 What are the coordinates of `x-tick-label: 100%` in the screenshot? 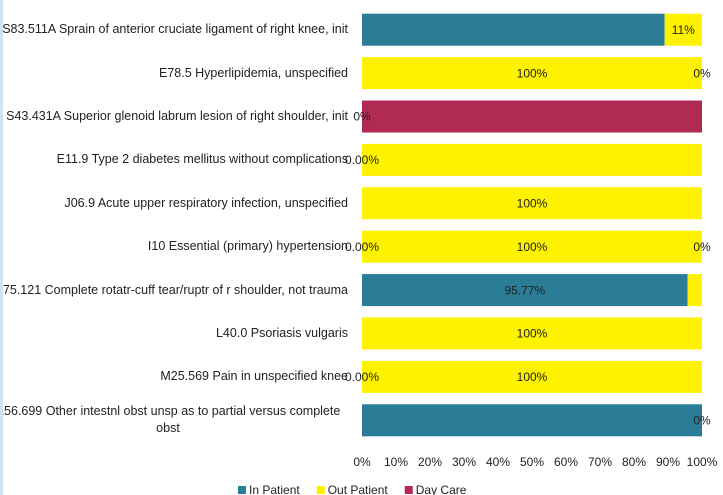 It's located at (702, 462).